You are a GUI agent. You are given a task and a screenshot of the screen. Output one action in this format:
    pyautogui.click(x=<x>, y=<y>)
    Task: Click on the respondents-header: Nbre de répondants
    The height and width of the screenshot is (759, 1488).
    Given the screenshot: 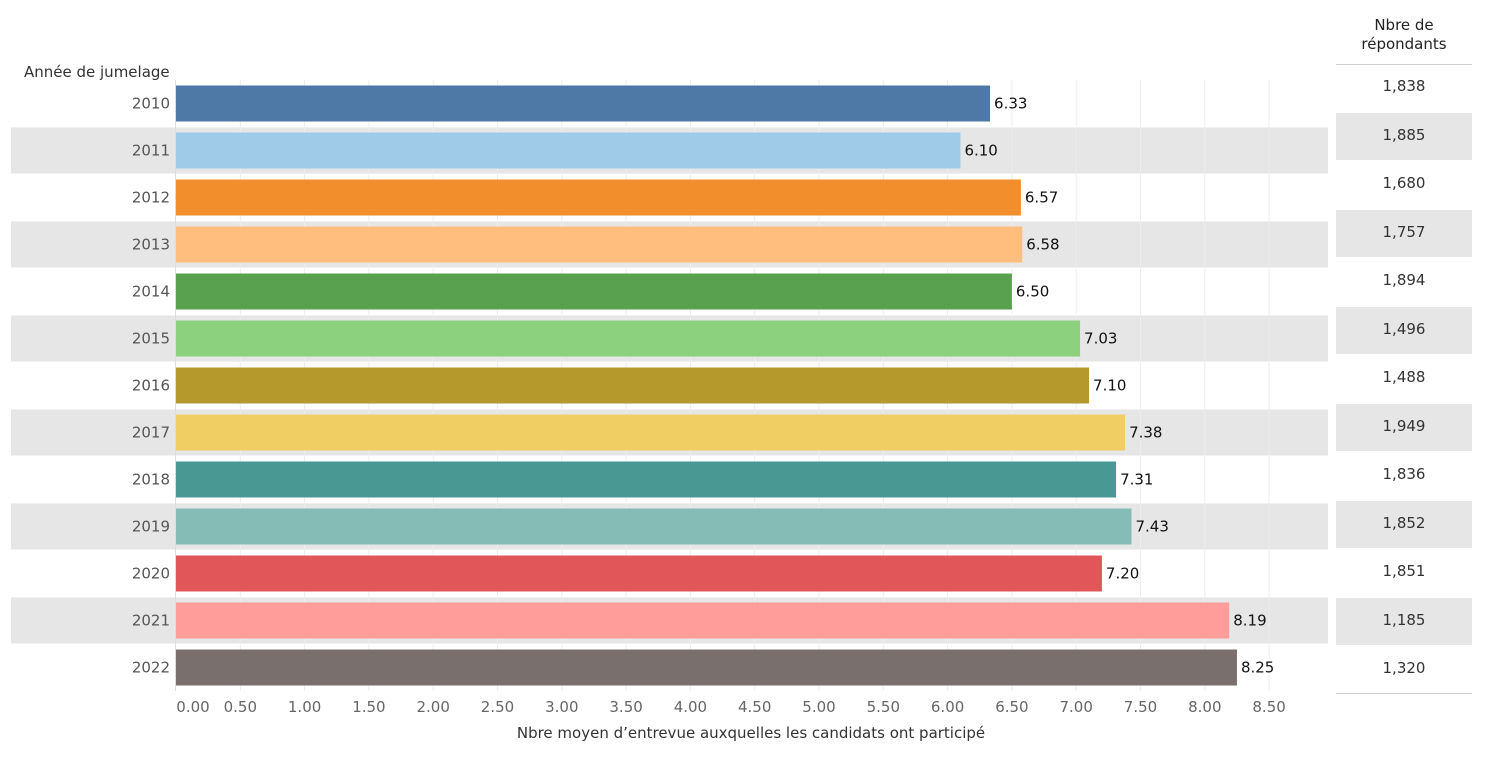 What is the action you would take?
    pyautogui.click(x=1404, y=35)
    